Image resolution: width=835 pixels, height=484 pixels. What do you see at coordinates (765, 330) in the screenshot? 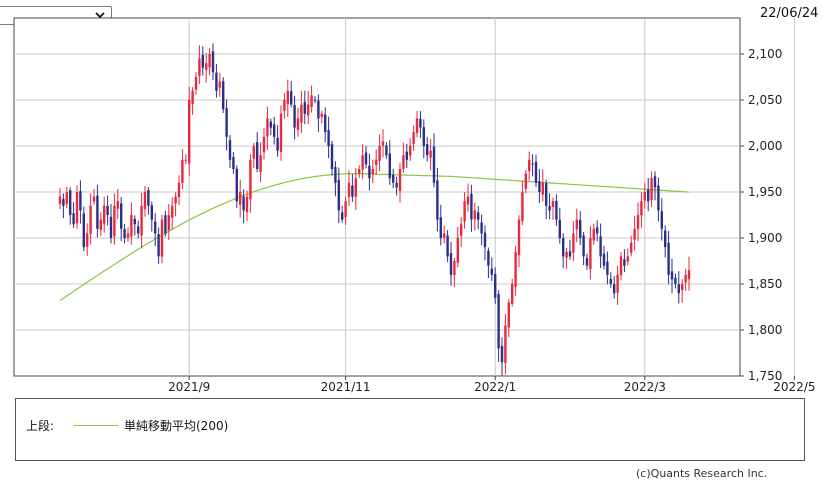
I see `y-tick-label: 1,800` at bounding box center [765, 330].